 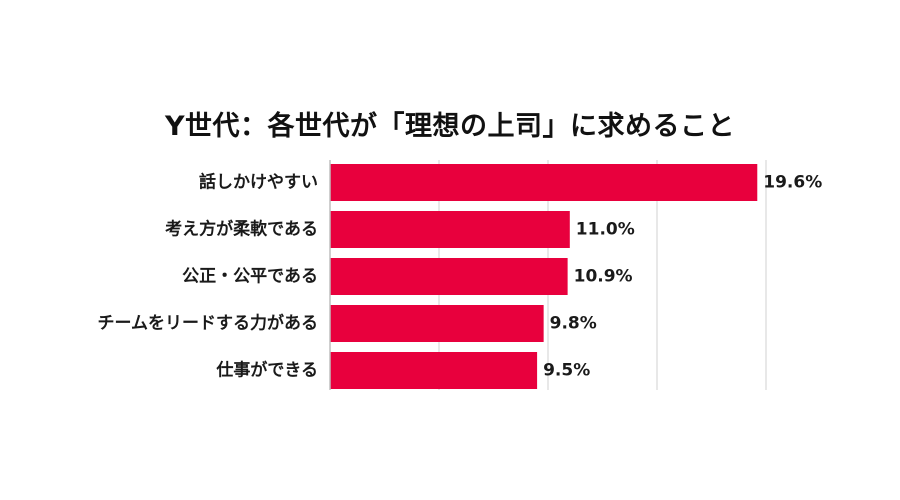 What do you see at coordinates (450, 126) in the screenshot?
I see `chart-title: Y世代：各世代が「理想の上司」に求めること` at bounding box center [450, 126].